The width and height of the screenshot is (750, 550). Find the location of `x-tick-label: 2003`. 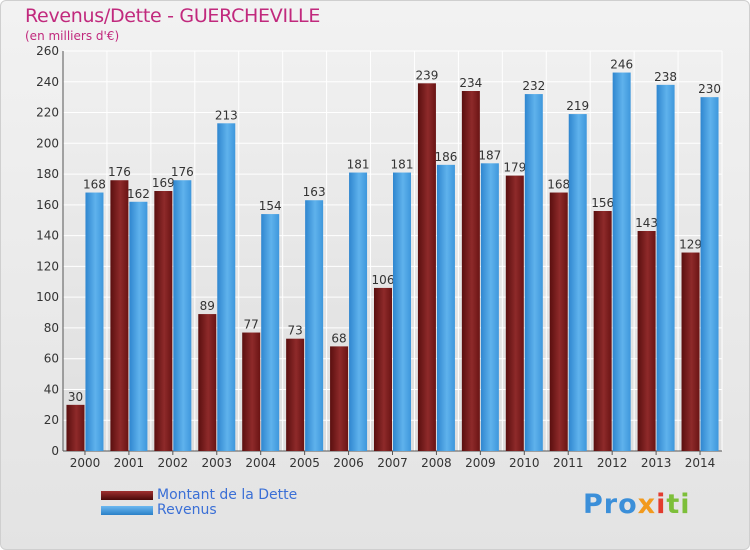

x-tick-label: 2003 is located at coordinates (216, 463).